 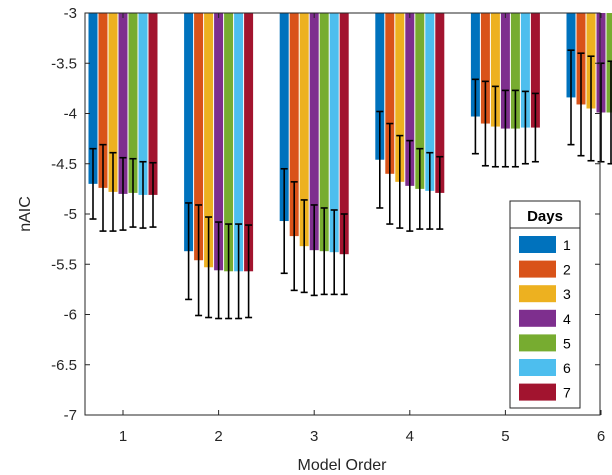 What do you see at coordinates (567, 368) in the screenshot?
I see `legend-label: 6` at bounding box center [567, 368].